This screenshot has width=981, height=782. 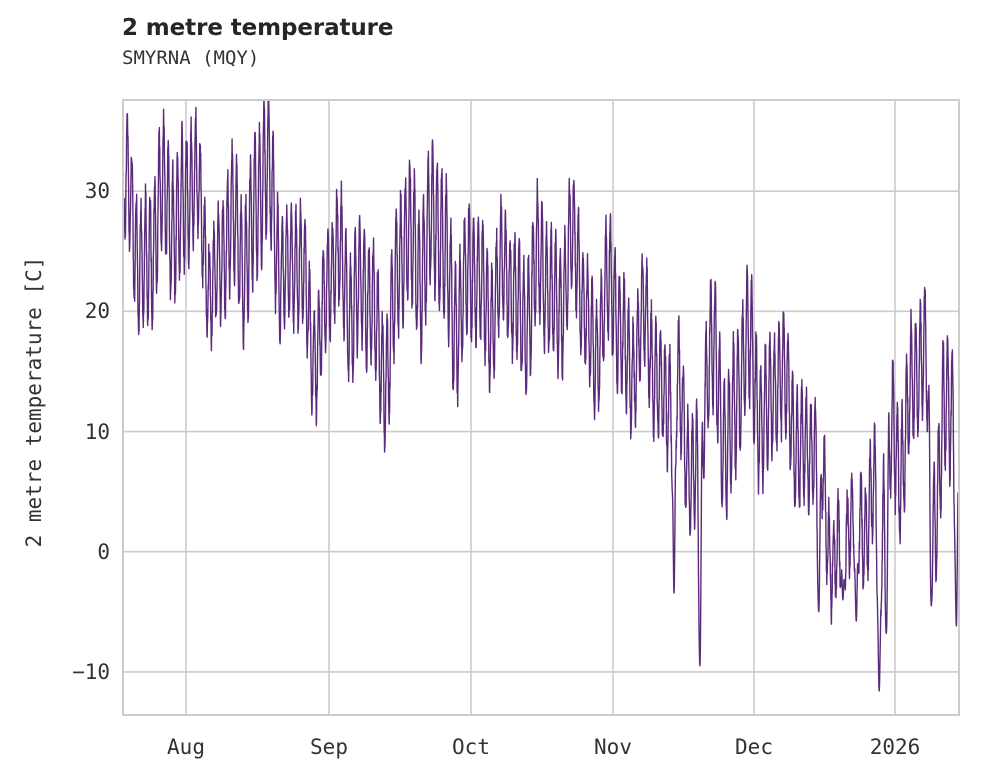 I want to click on y-tick-layer: 30 20 10 0 −10, so click(x=55, y=391).